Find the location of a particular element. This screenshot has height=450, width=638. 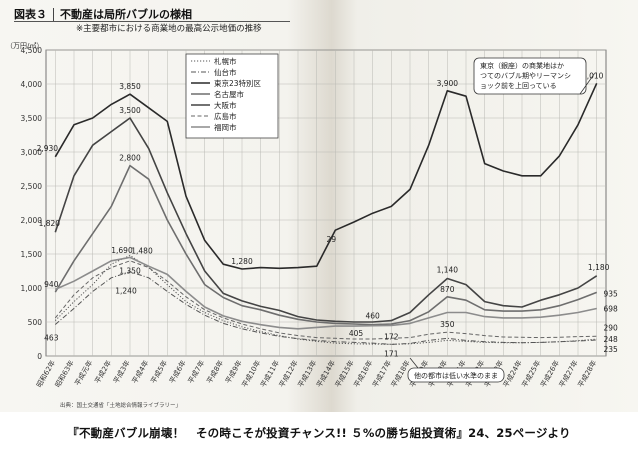

x-tick-label: 平成3年 is located at coordinates (121, 372).